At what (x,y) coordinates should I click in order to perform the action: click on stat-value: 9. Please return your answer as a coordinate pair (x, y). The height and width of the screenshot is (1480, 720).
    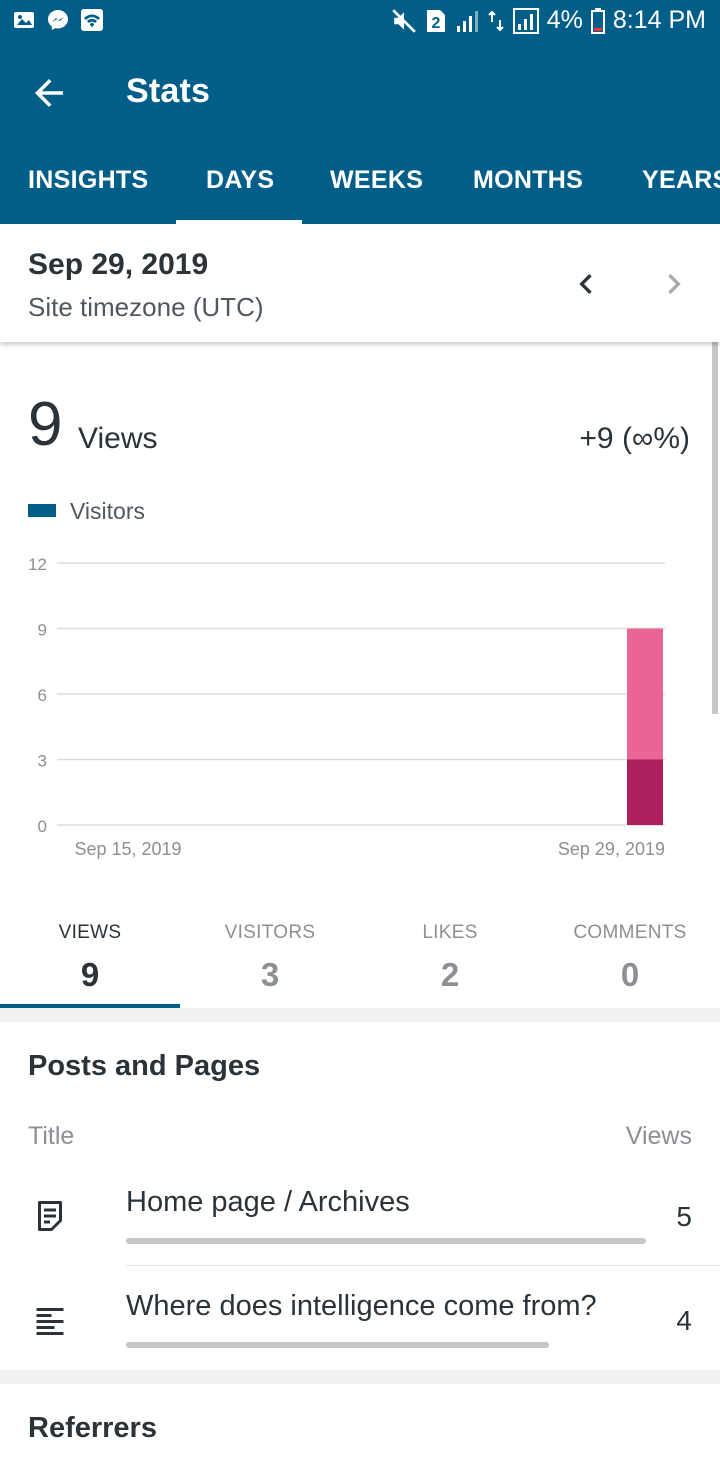
    Looking at the image, I should click on (90, 974).